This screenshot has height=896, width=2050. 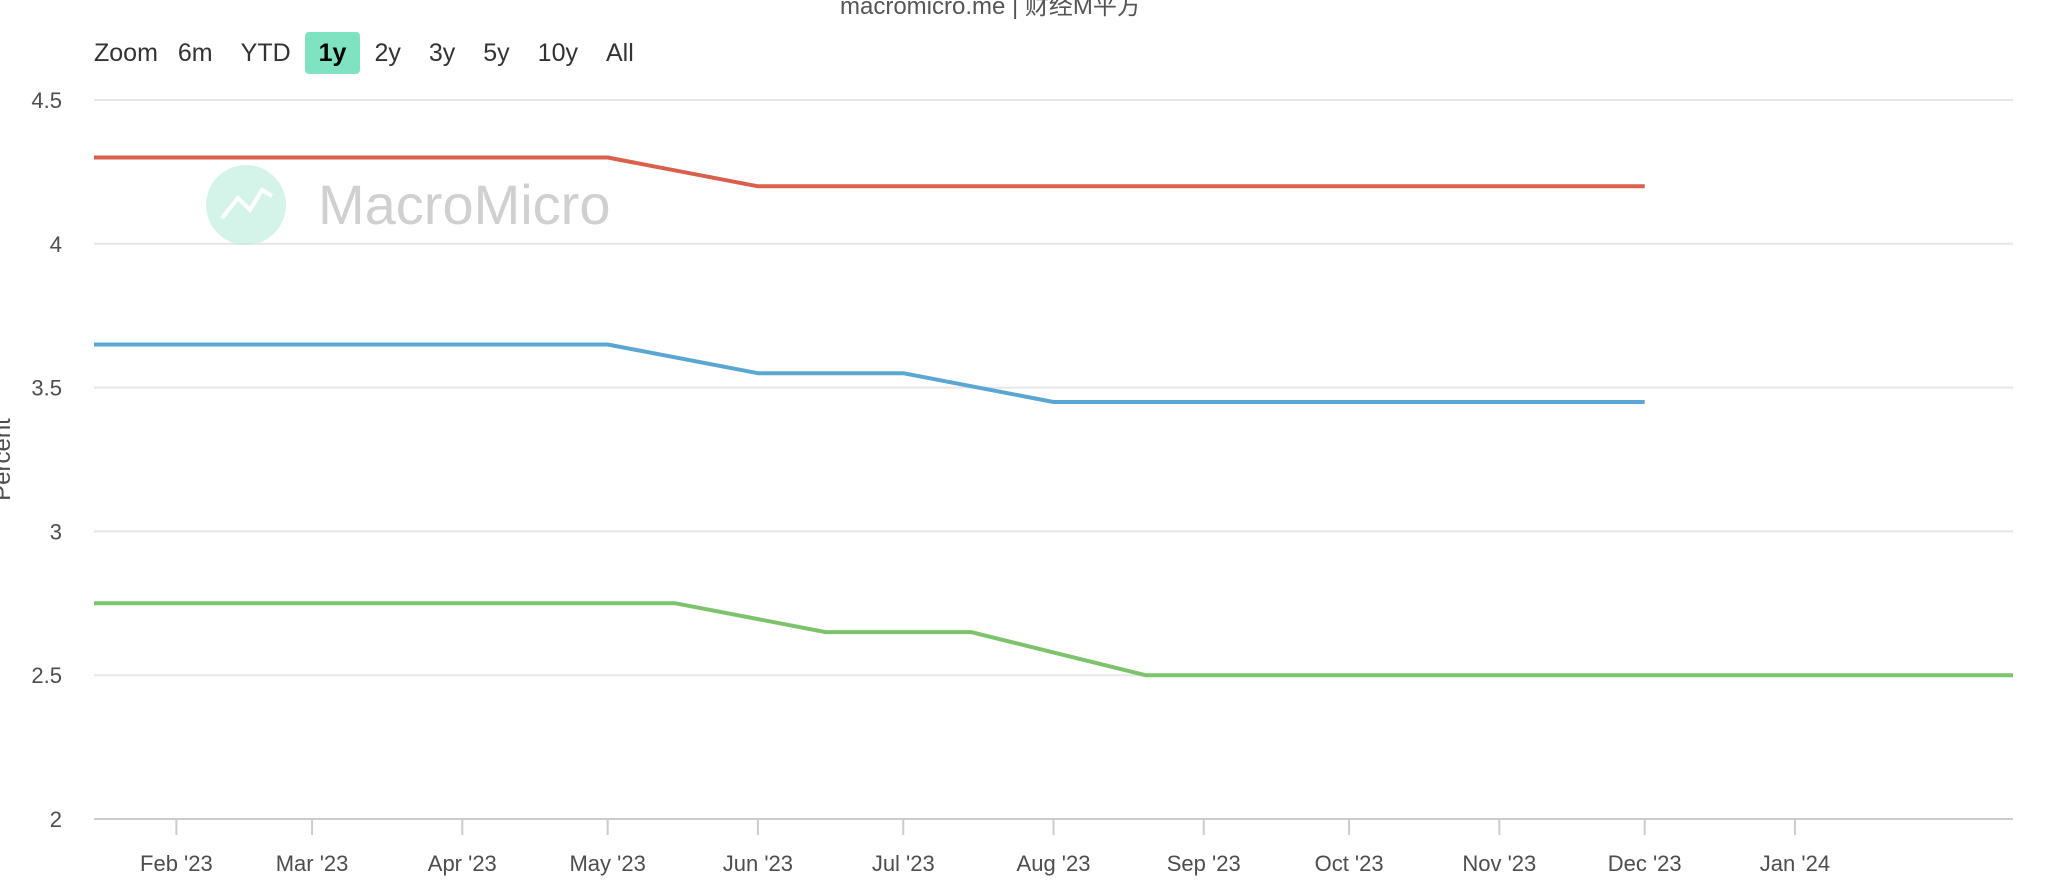 What do you see at coordinates (387, 53) in the screenshot?
I see `zoom-2y-button: 2y` at bounding box center [387, 53].